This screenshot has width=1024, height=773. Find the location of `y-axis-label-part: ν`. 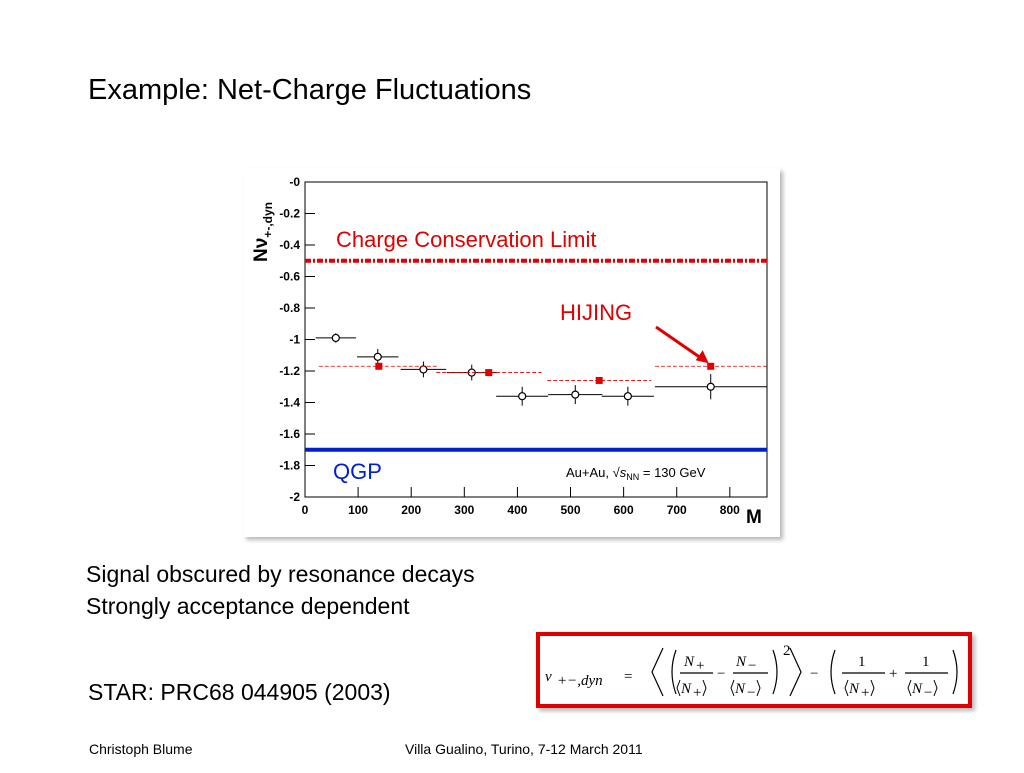

y-axis-label-part: ν is located at coordinates (261, 243).